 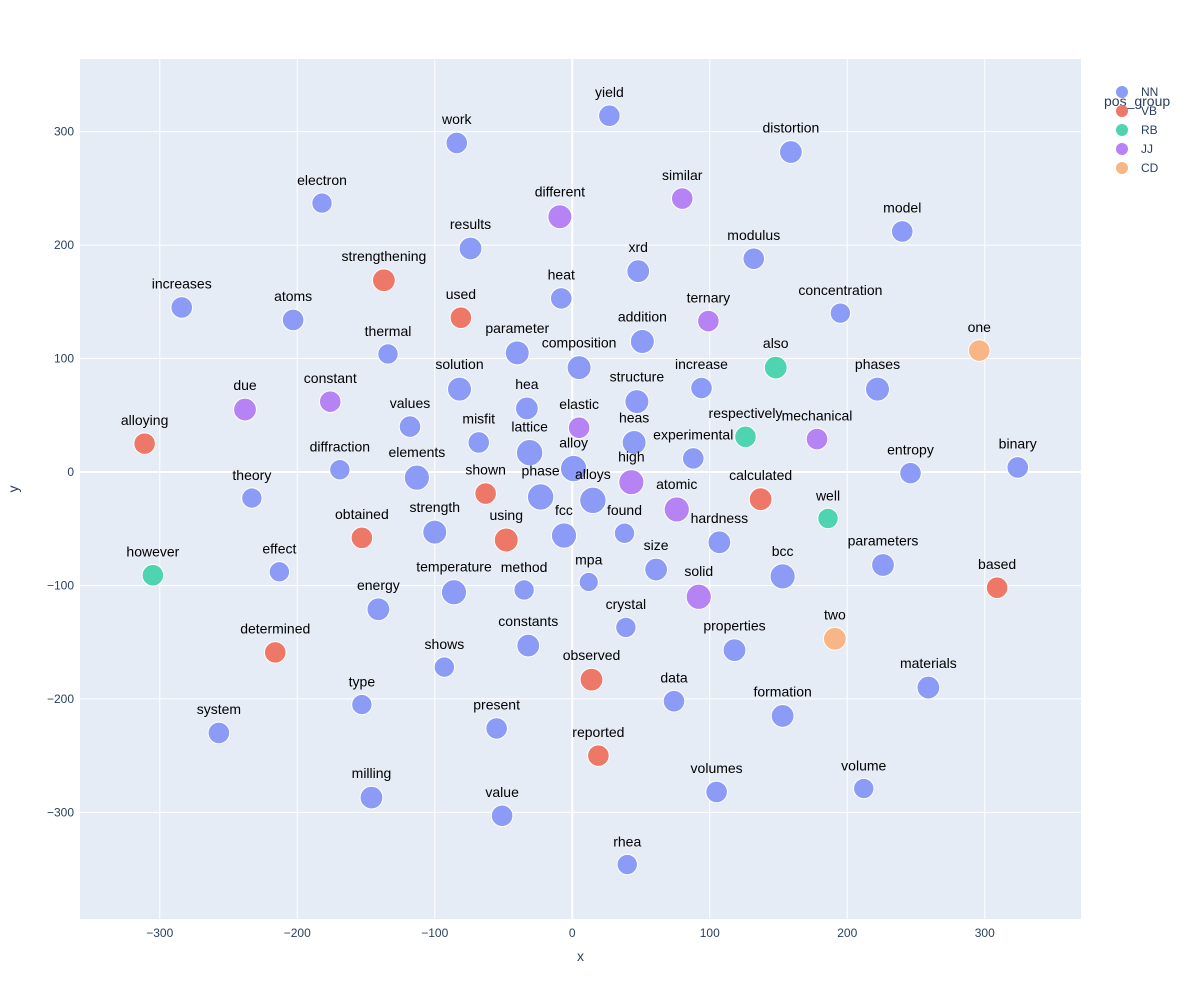 I want to click on data-point-strengthening, so click(x=383, y=280).